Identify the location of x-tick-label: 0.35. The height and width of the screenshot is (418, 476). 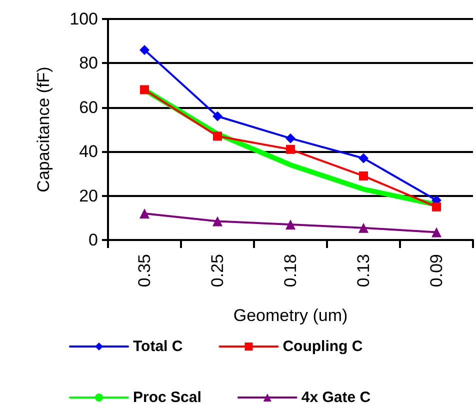
(144, 271).